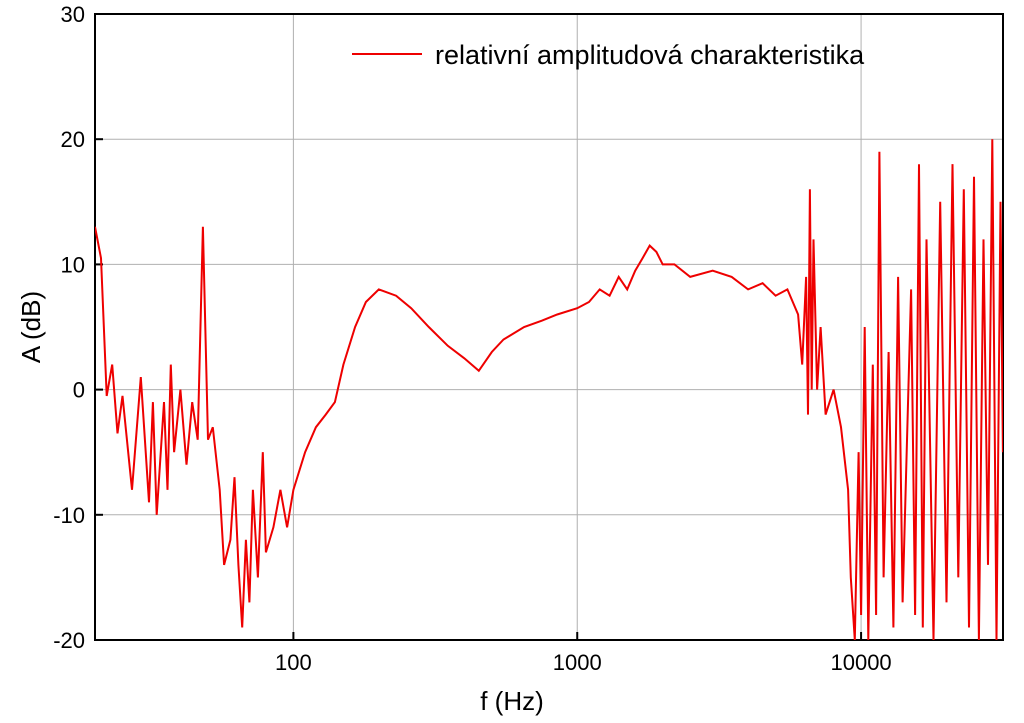  What do you see at coordinates (860, 662) in the screenshot?
I see `x-tick-label: 10000` at bounding box center [860, 662].